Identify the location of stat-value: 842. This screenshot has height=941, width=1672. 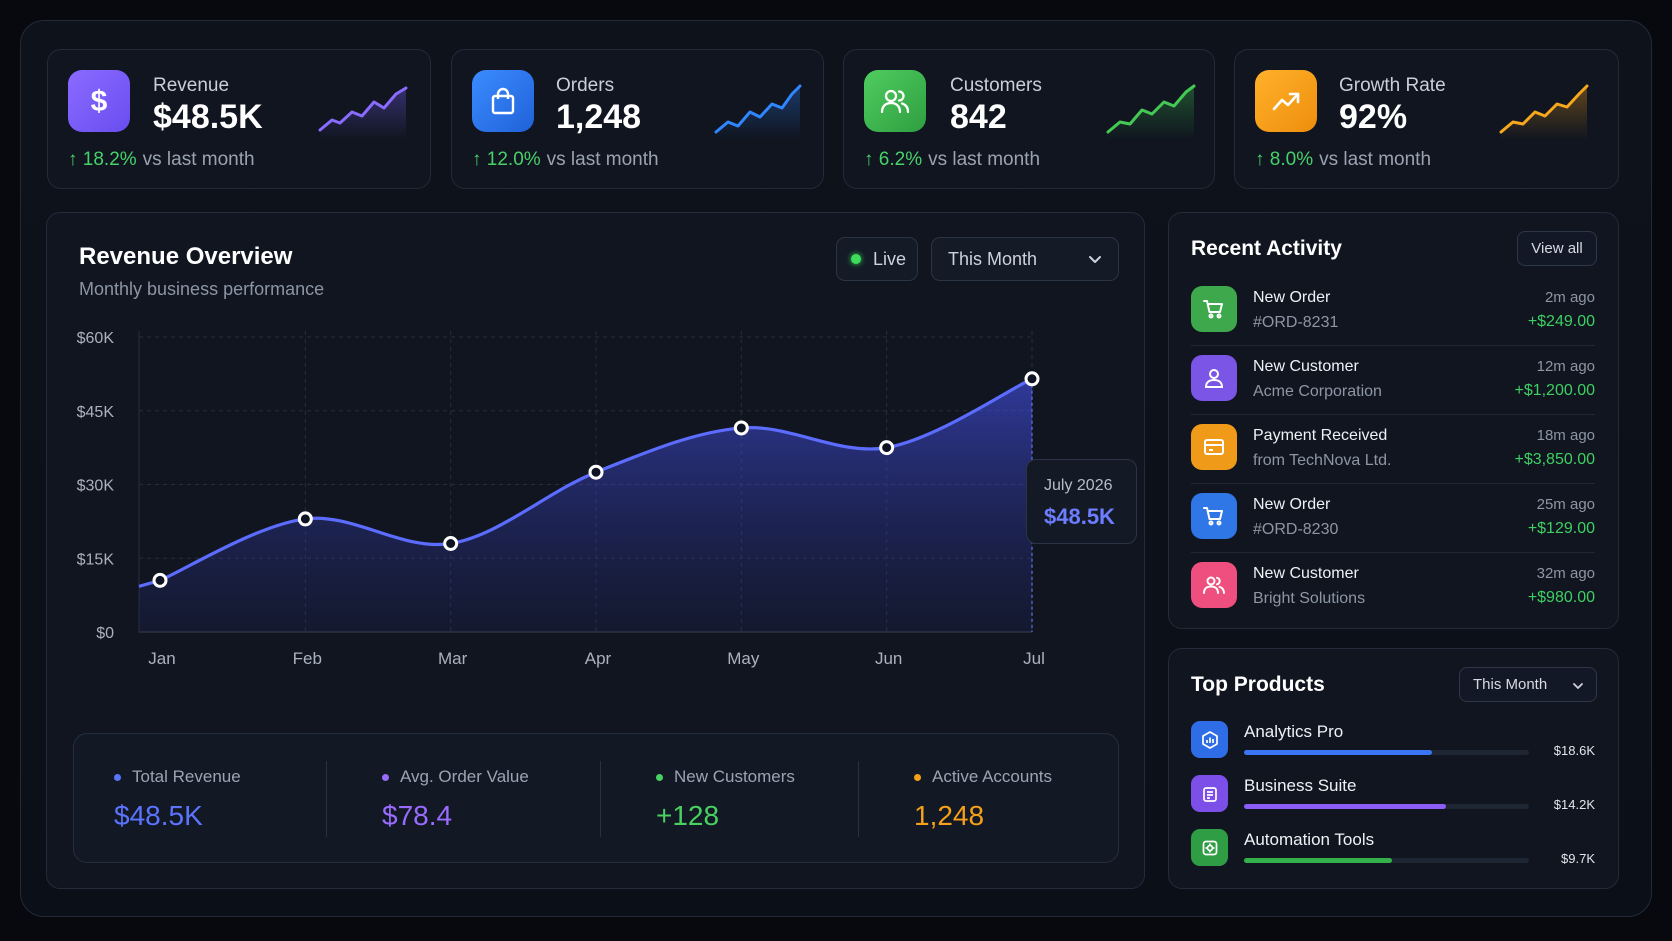
(978, 117).